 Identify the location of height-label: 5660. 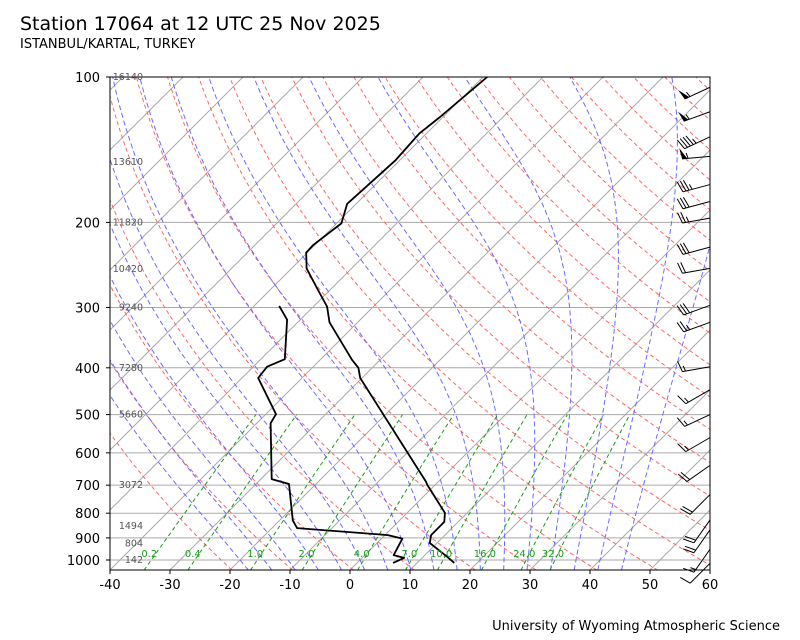
(131, 415).